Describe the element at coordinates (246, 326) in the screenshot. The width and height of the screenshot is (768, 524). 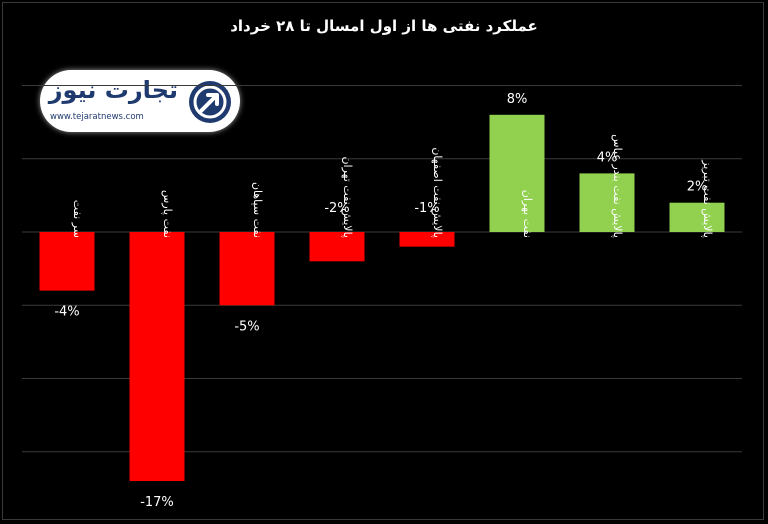
I see `data-label: -5%` at that location.